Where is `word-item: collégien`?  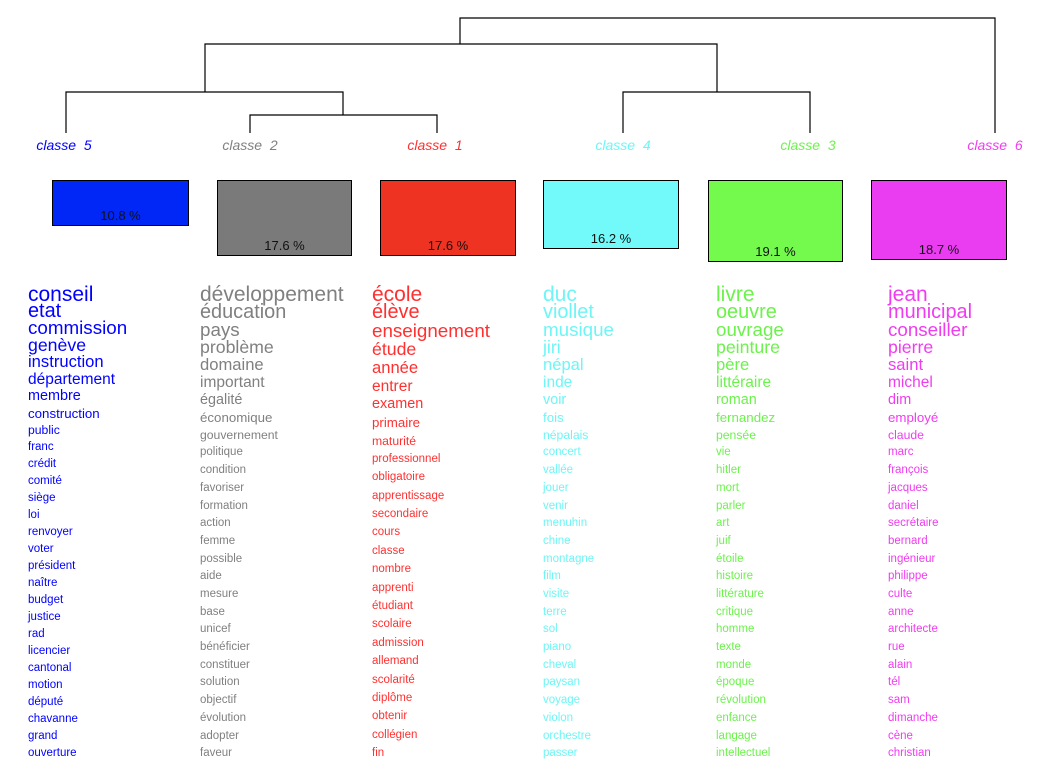
word-item: collégien is located at coordinates (395, 734).